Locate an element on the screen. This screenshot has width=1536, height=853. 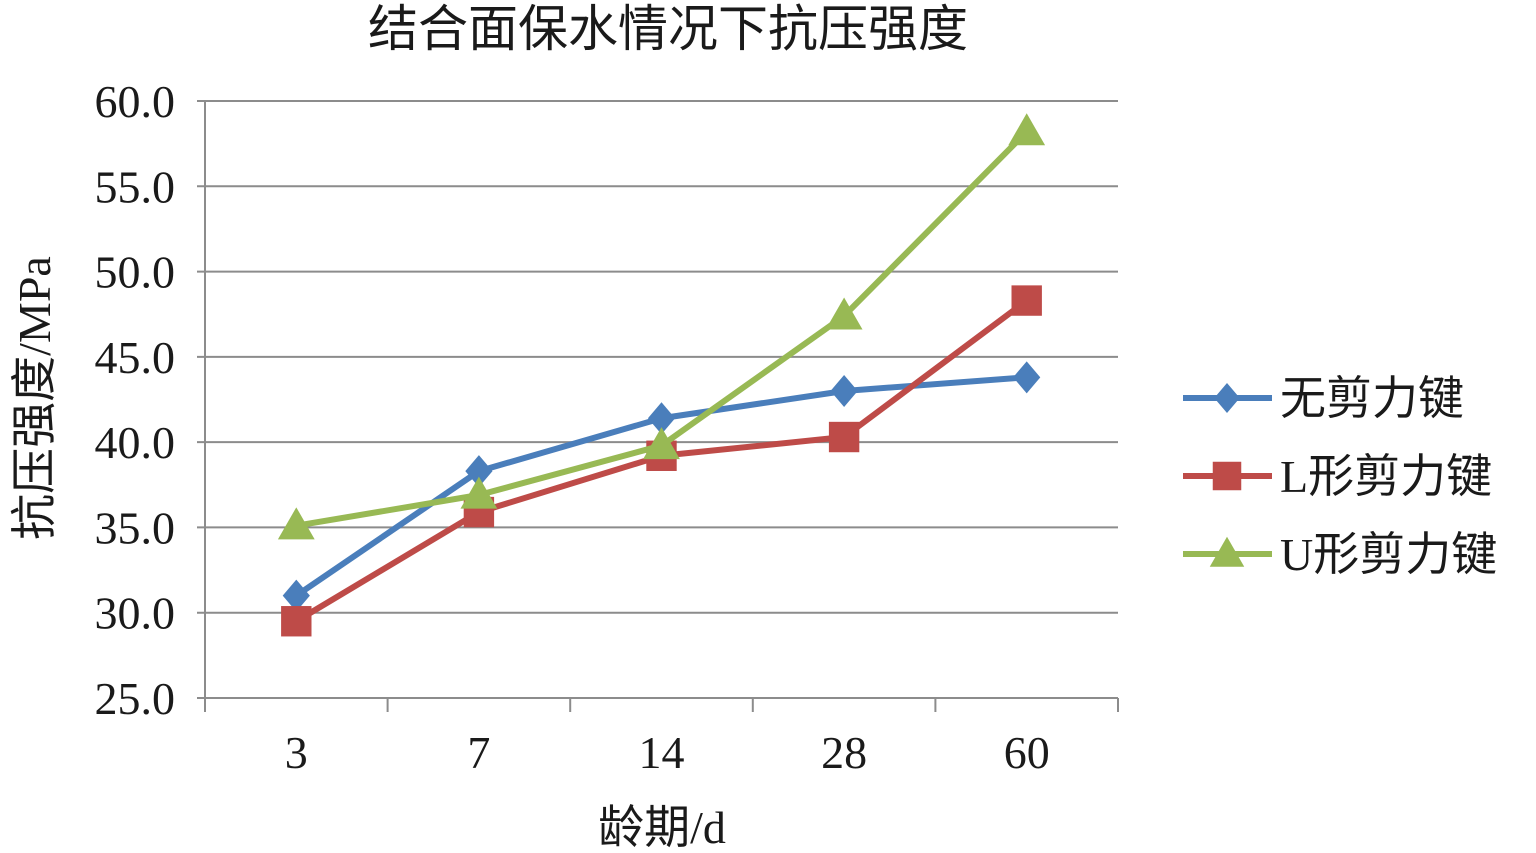
x-tick-label: 28 is located at coordinates (844, 752).